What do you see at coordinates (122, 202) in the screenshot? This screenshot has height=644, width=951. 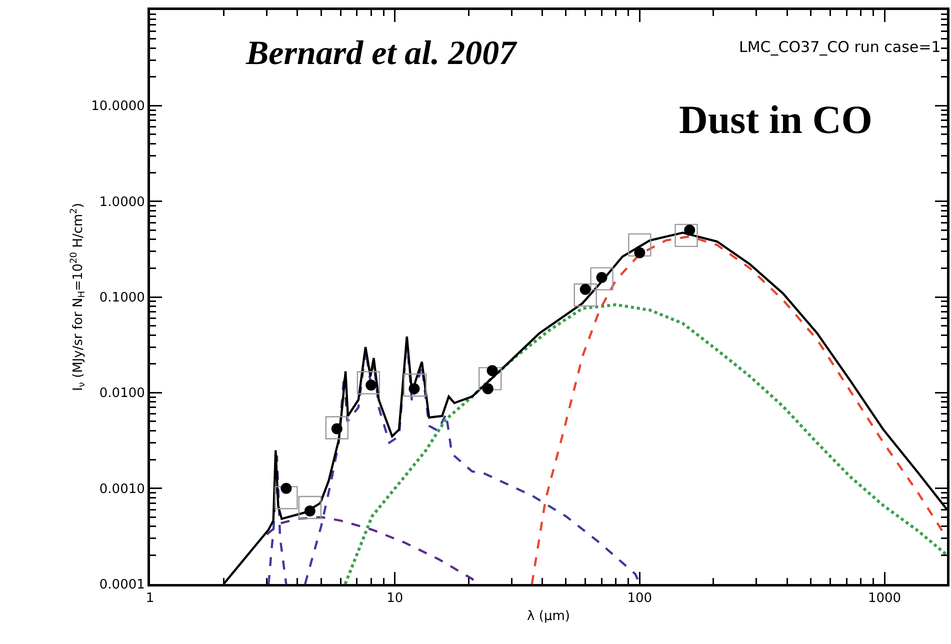 I see `y-tick-label: 1.0000` at bounding box center [122, 202].